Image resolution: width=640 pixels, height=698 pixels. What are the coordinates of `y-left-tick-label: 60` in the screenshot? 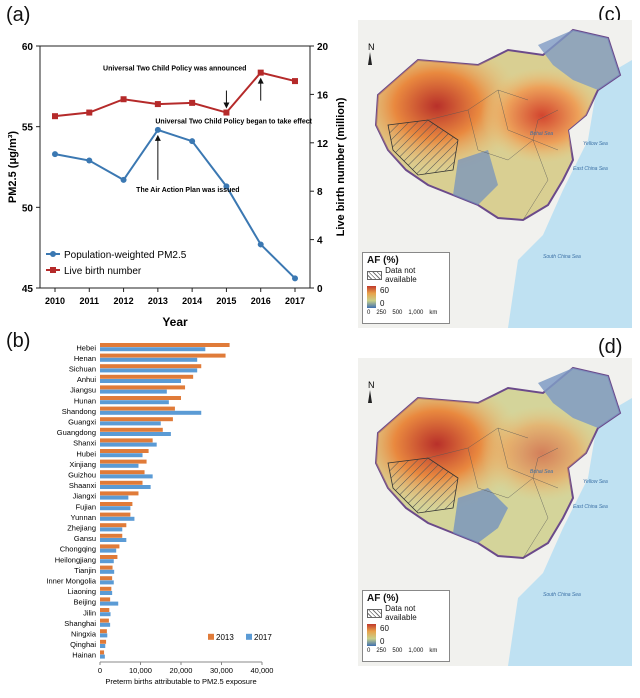 It's located at (28, 47).